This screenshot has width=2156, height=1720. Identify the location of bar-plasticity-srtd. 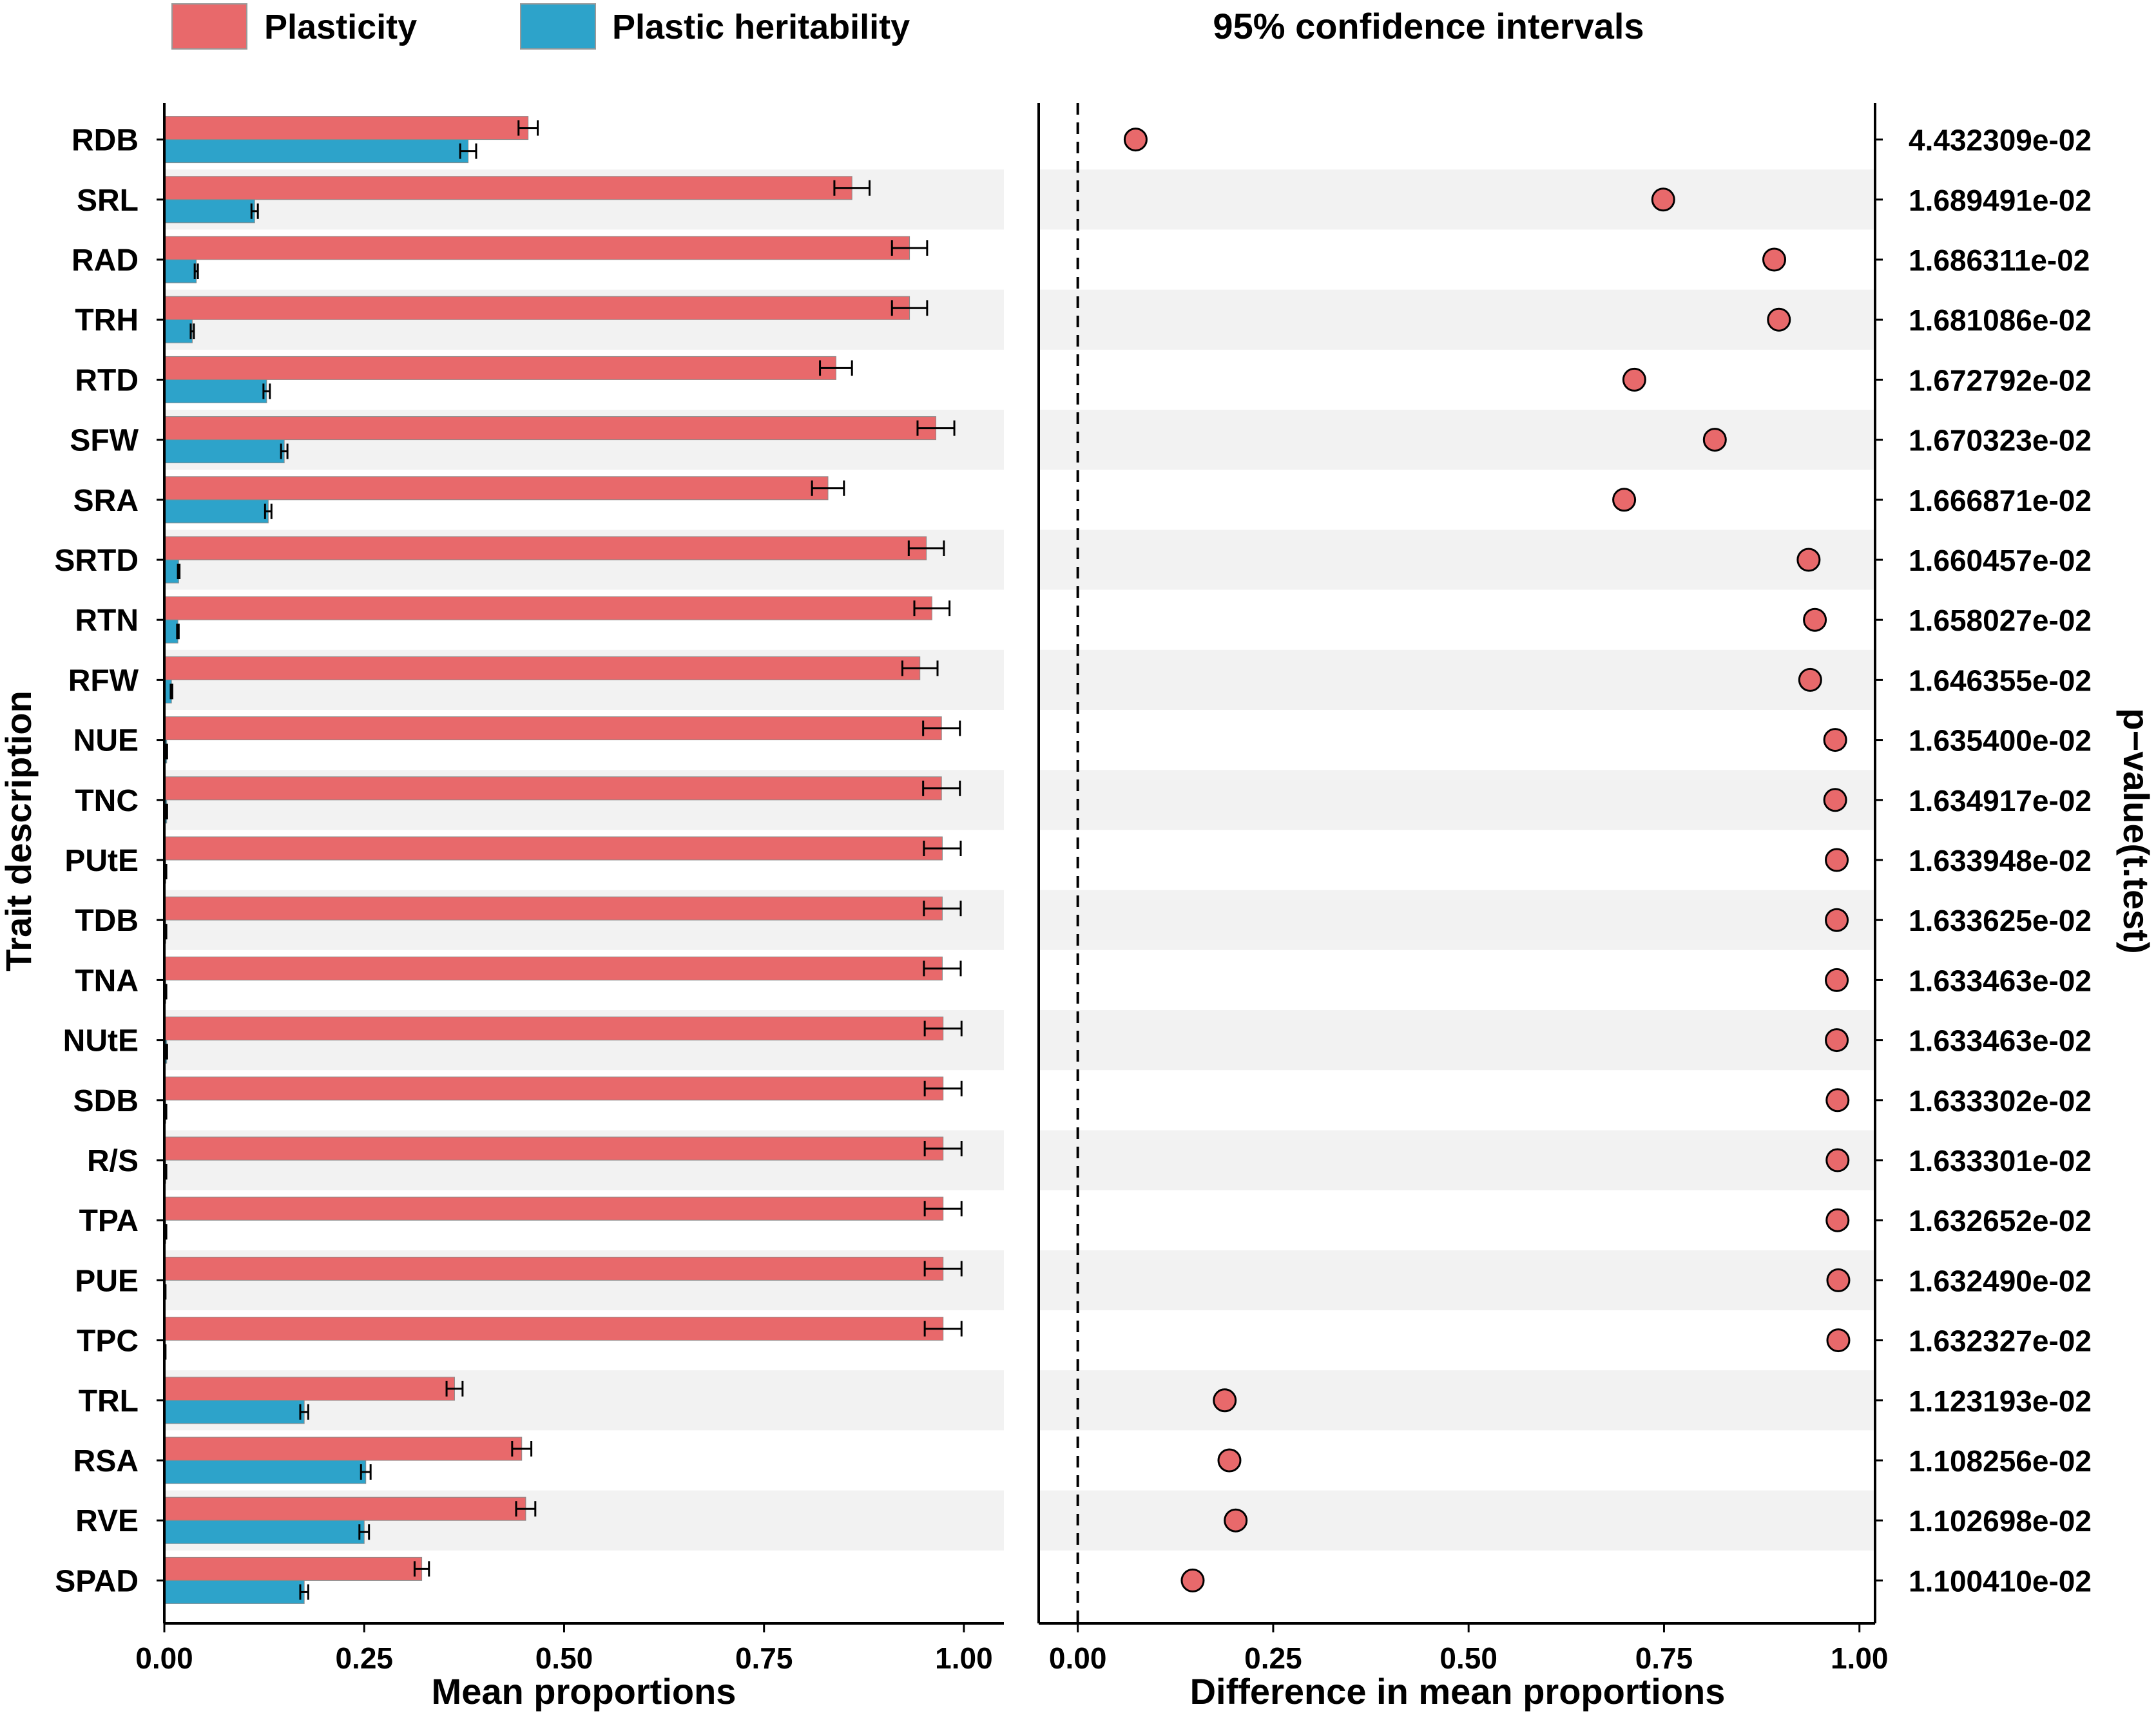
(545, 548).